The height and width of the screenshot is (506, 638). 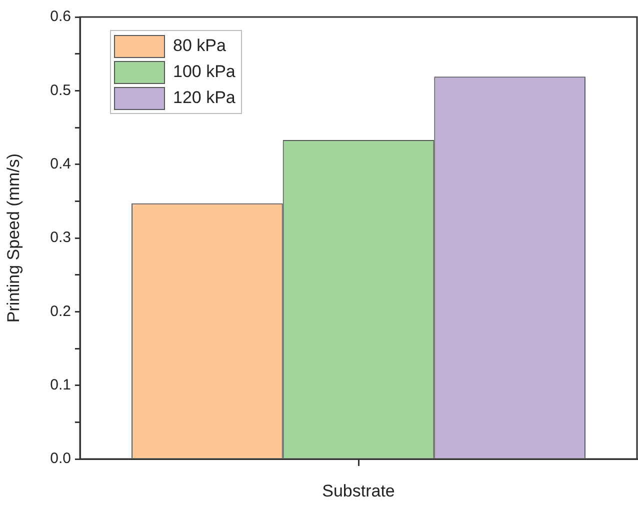 What do you see at coordinates (358, 490) in the screenshot?
I see `x-axis-title: Substrate` at bounding box center [358, 490].